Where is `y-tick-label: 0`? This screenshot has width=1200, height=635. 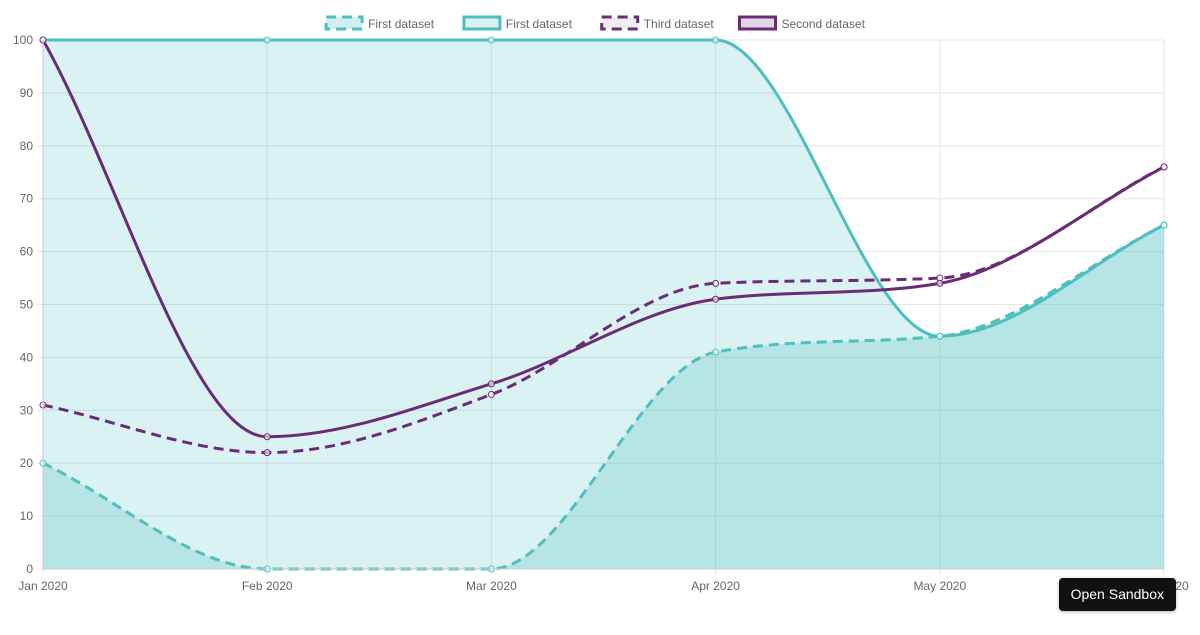 y-tick-label: 0 is located at coordinates (29, 569).